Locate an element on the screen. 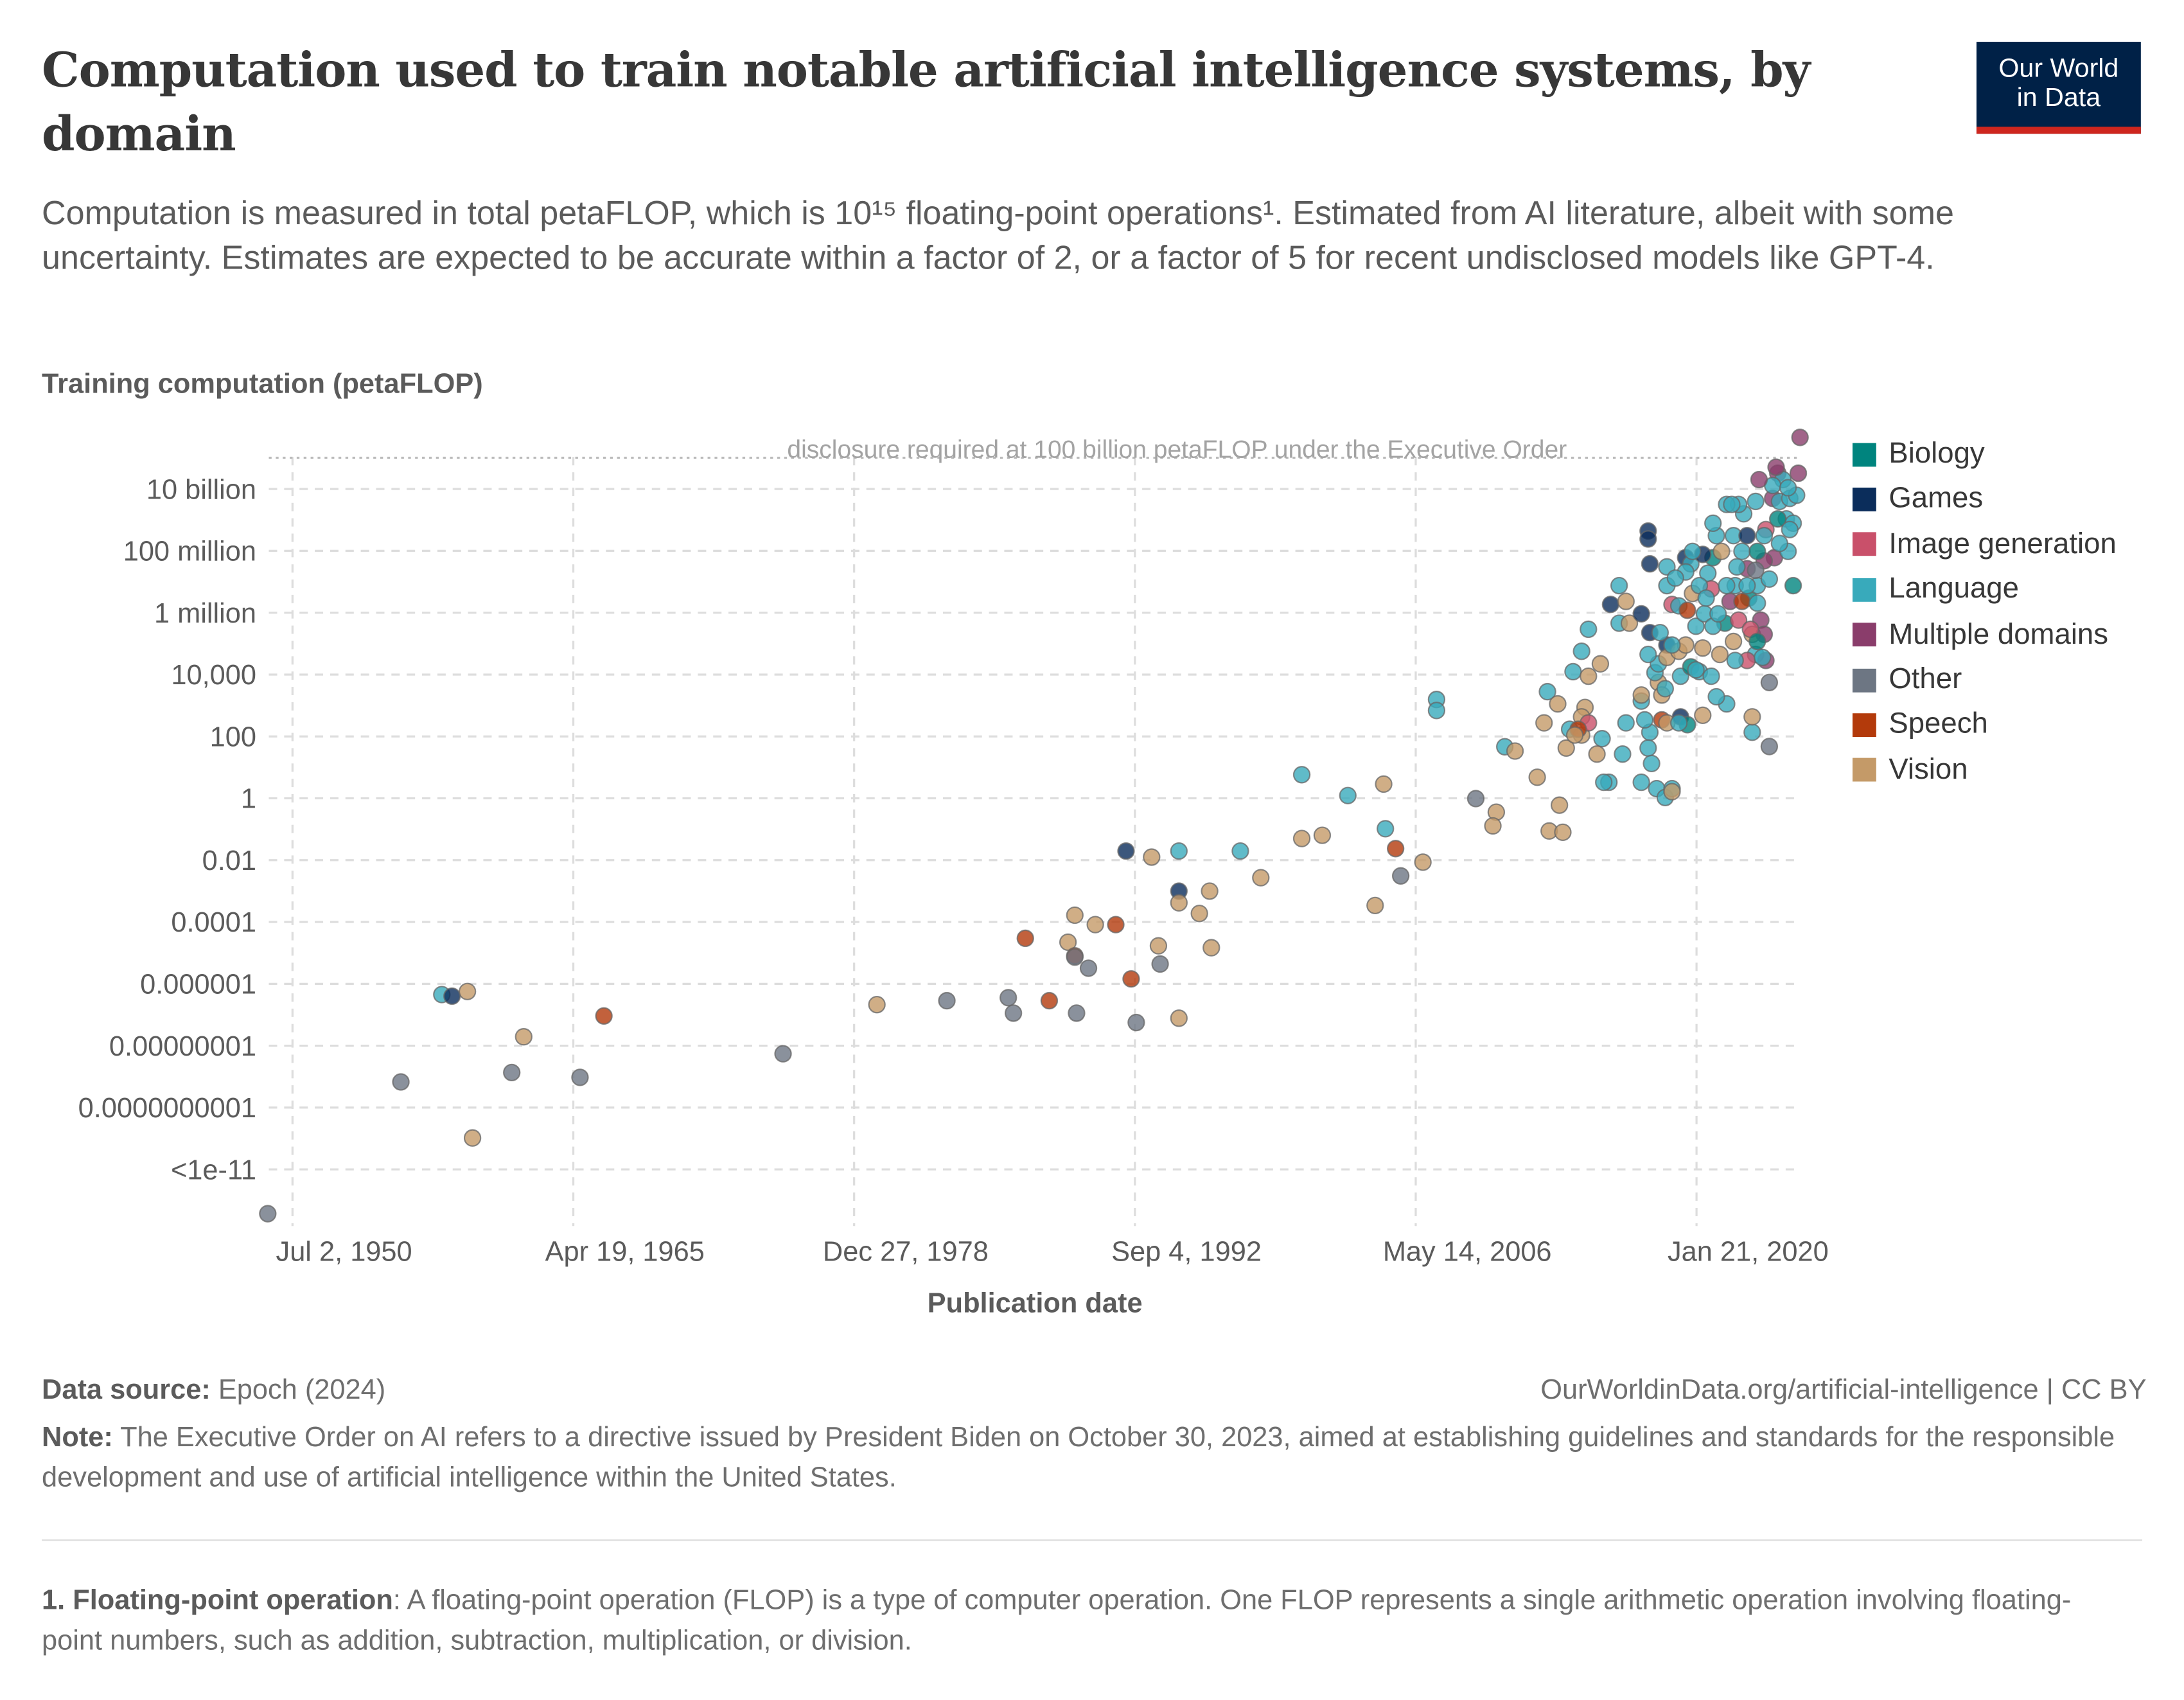  legend-item-other: Other is located at coordinates (1907, 679).